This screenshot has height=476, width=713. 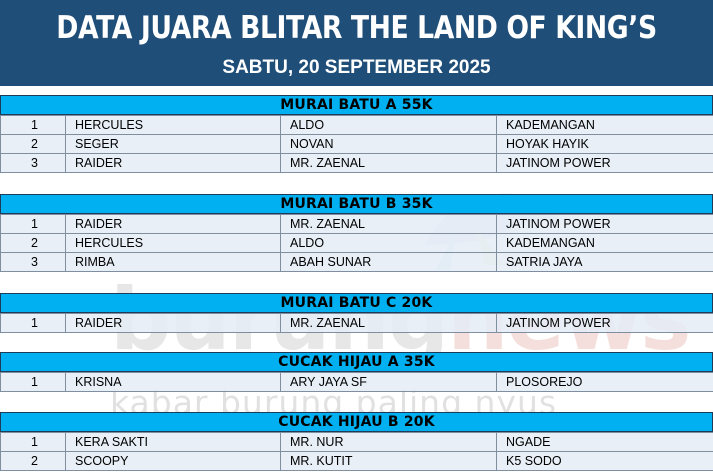 I want to click on owner-cell: NOVAN, so click(x=388, y=144).